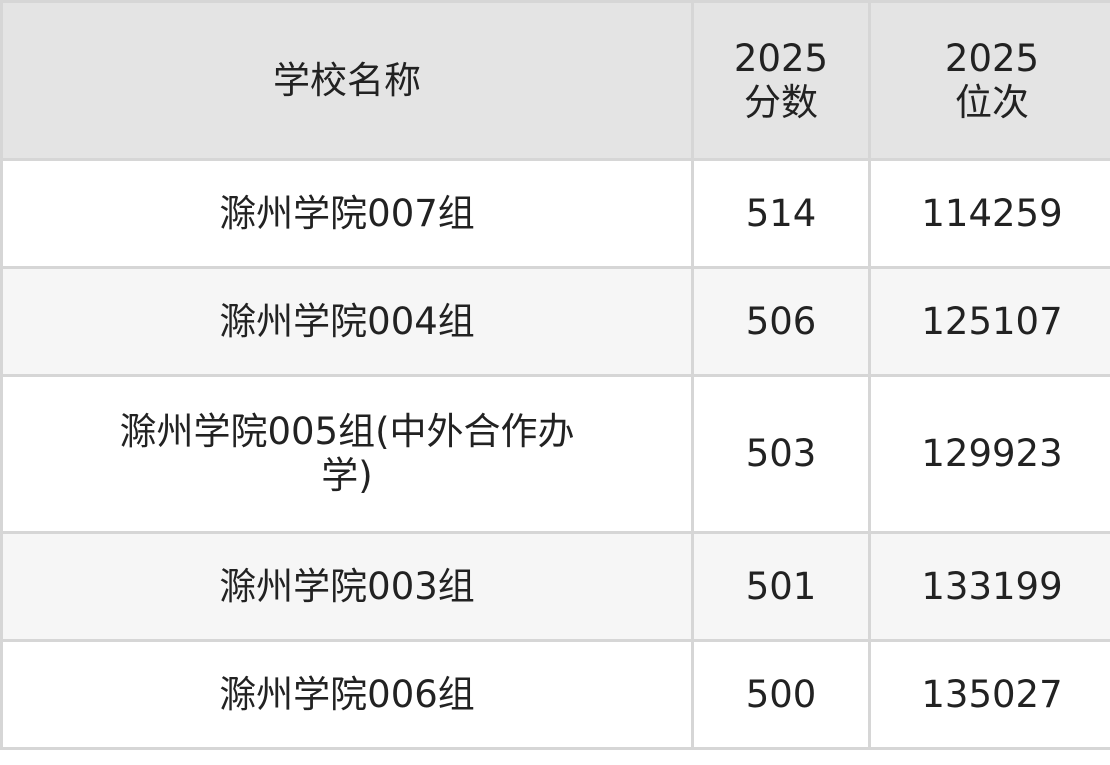  Describe the element at coordinates (781, 58) in the screenshot. I see `header-score-year: 2025` at that location.